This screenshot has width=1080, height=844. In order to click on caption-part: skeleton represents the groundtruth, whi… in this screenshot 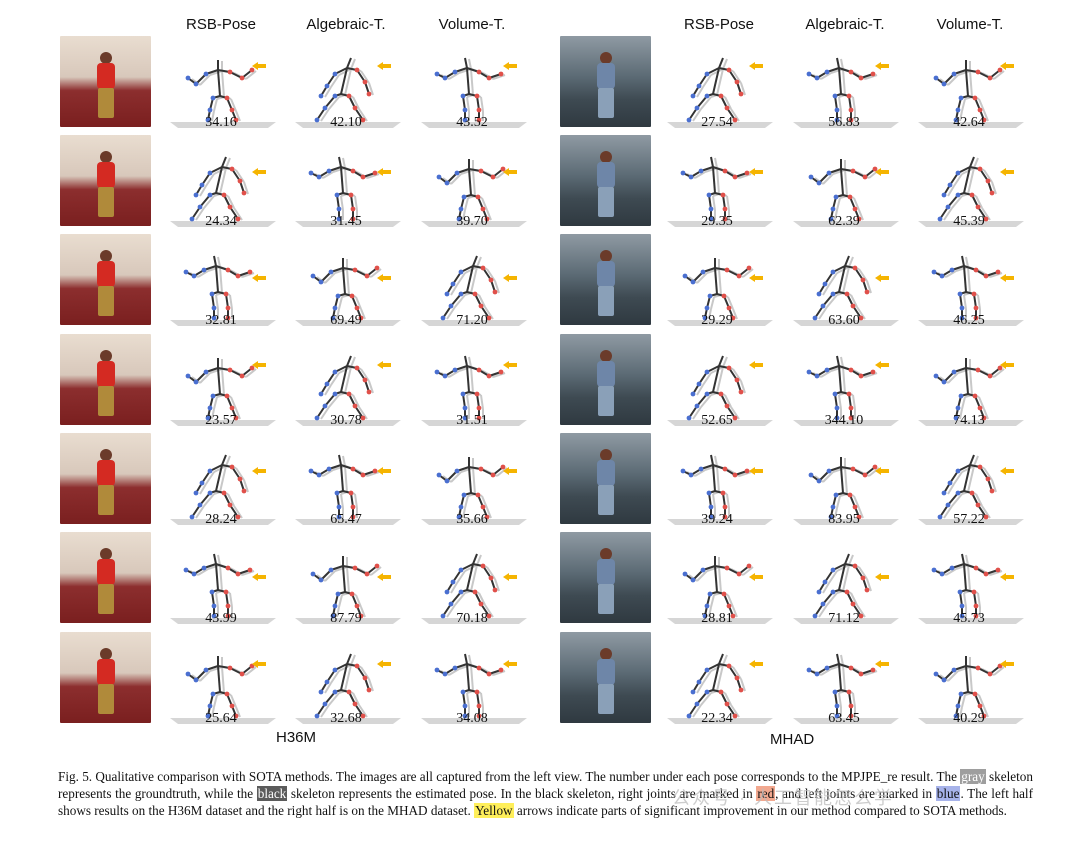, I will do `click(545, 785)`.